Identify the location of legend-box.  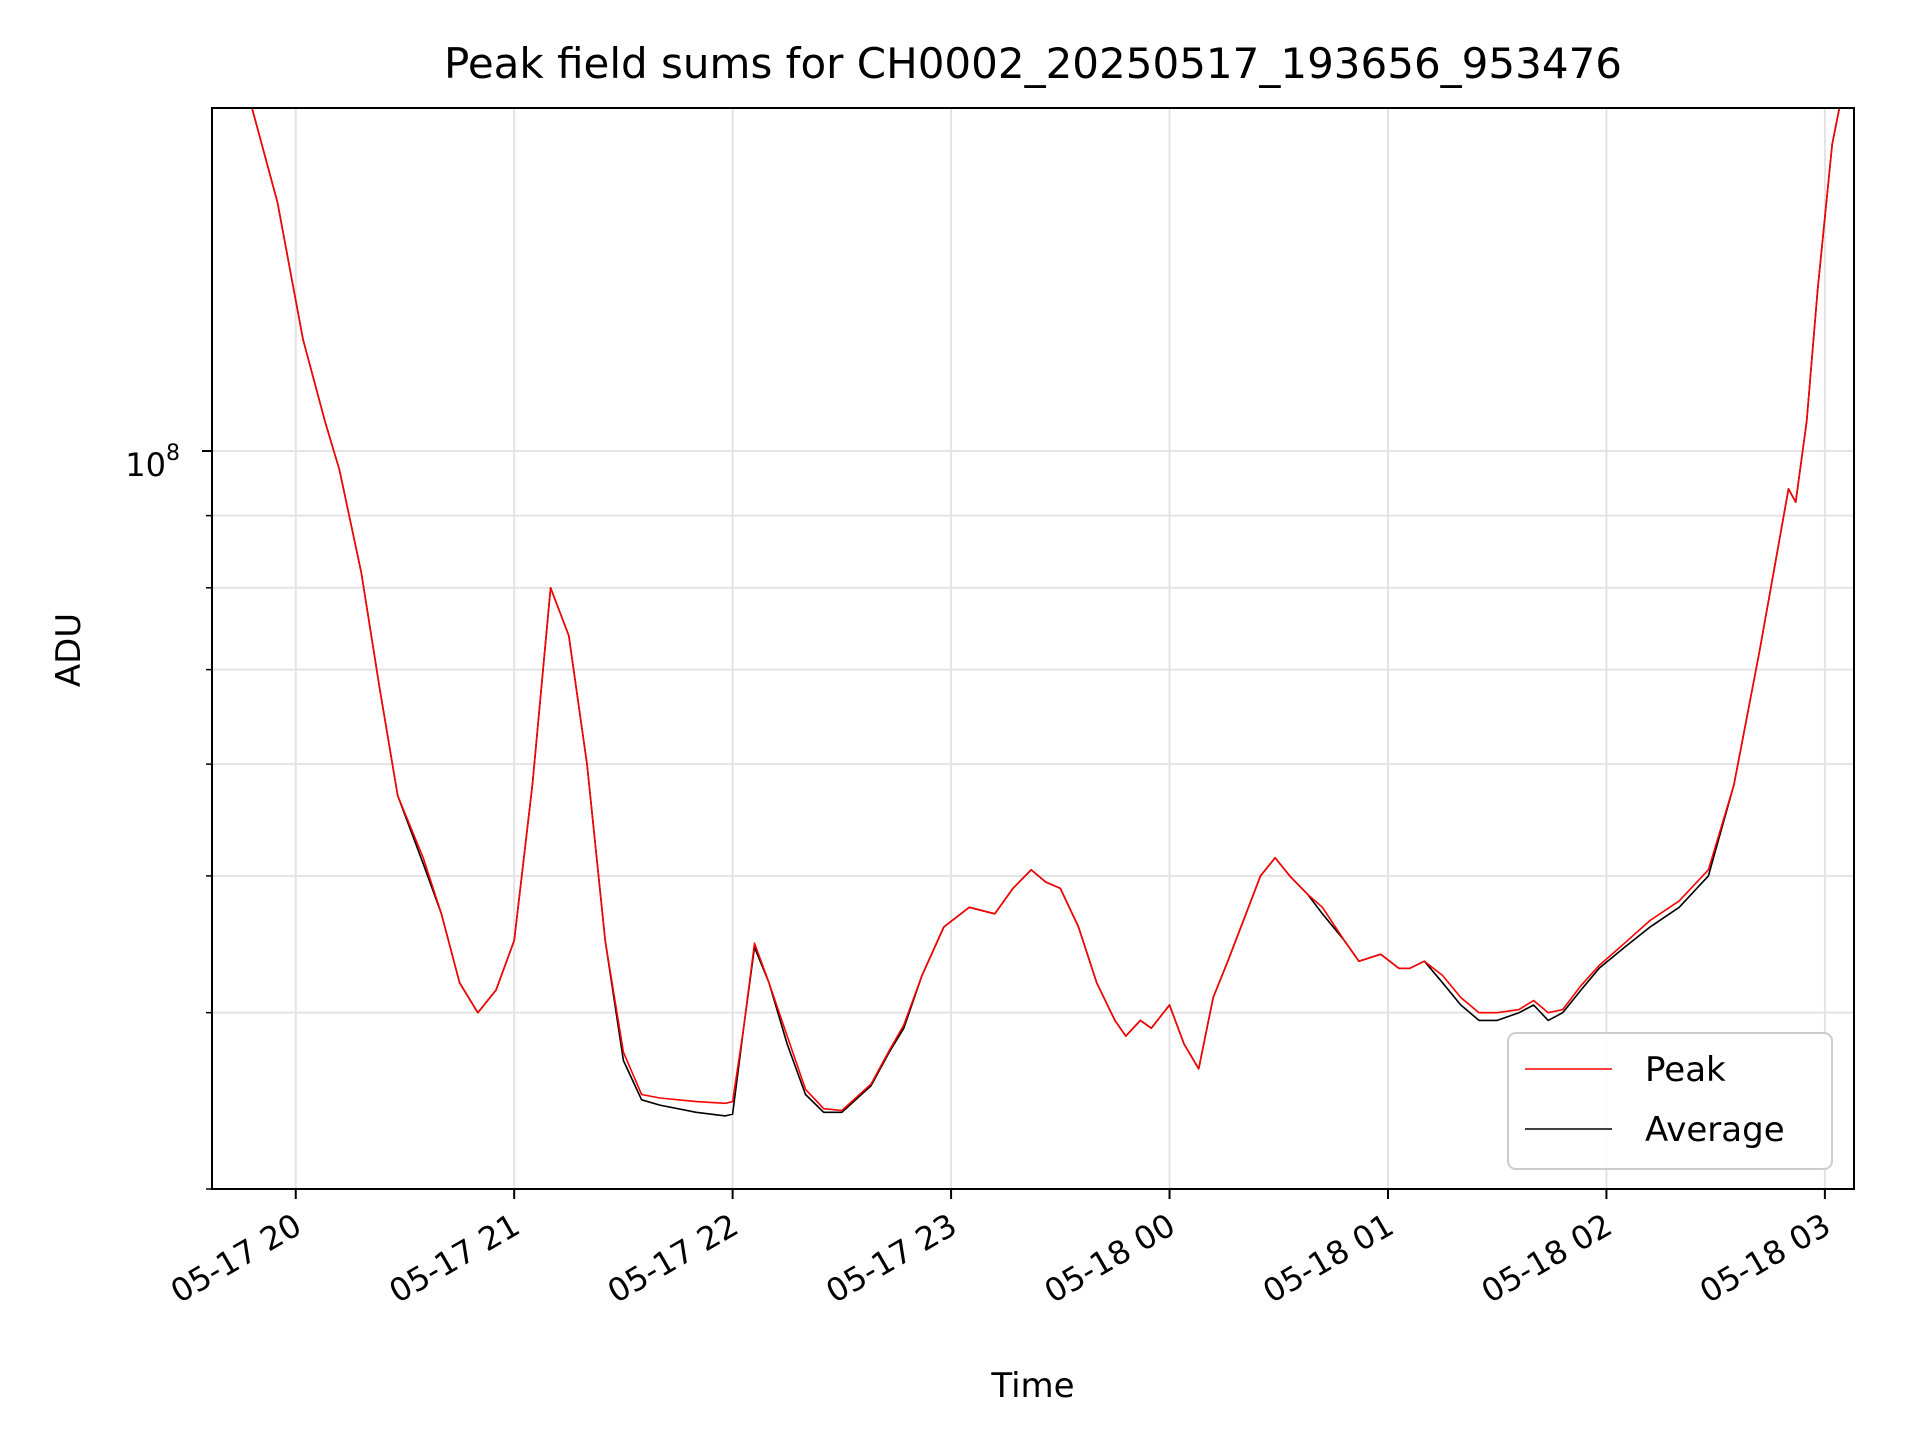
(1670, 1101).